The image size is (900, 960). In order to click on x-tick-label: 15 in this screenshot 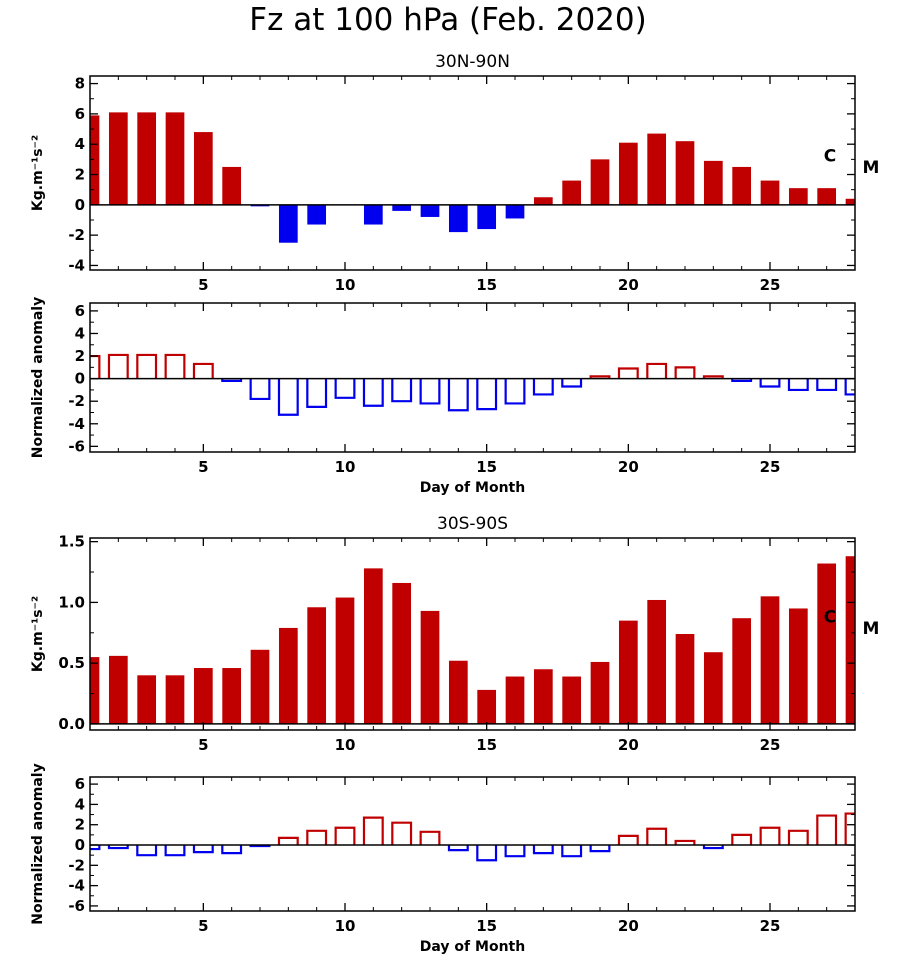, I will do `click(486, 745)`.